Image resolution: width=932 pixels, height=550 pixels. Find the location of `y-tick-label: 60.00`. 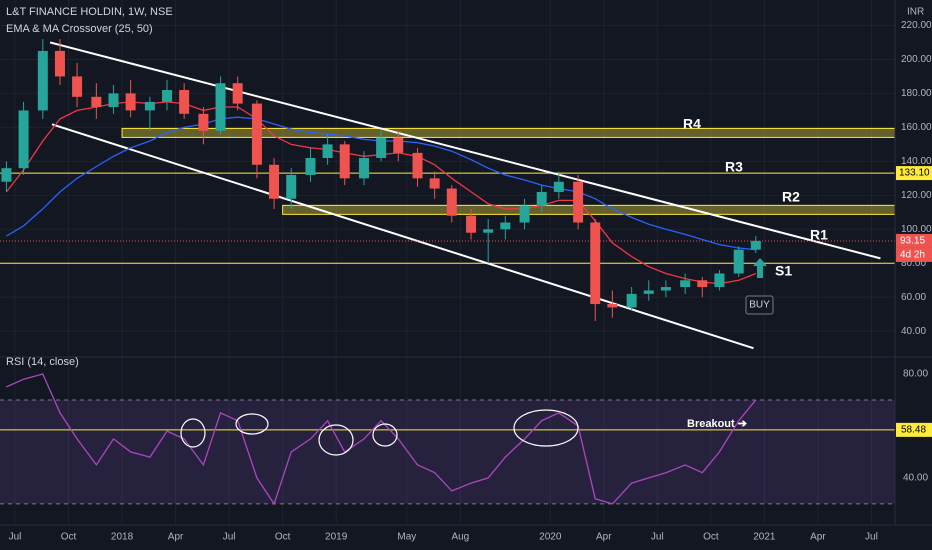

y-tick-label: 60.00 is located at coordinates (913, 297).